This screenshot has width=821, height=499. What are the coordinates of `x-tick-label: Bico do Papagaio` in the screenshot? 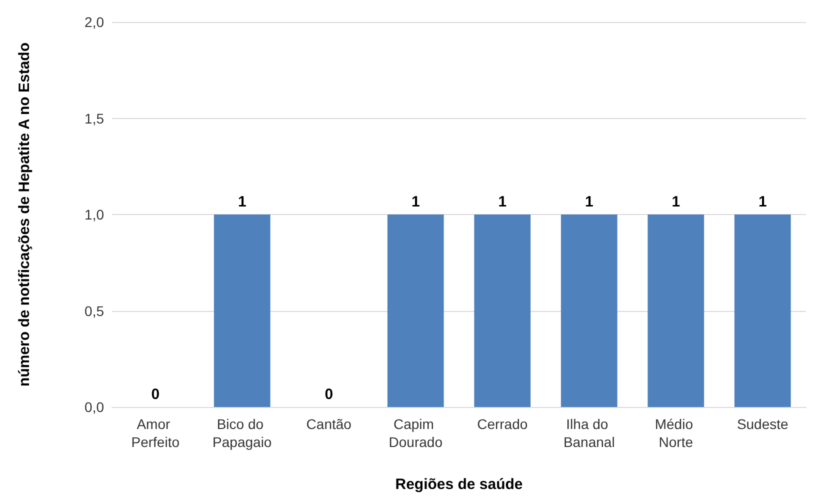 It's located at (242, 433).